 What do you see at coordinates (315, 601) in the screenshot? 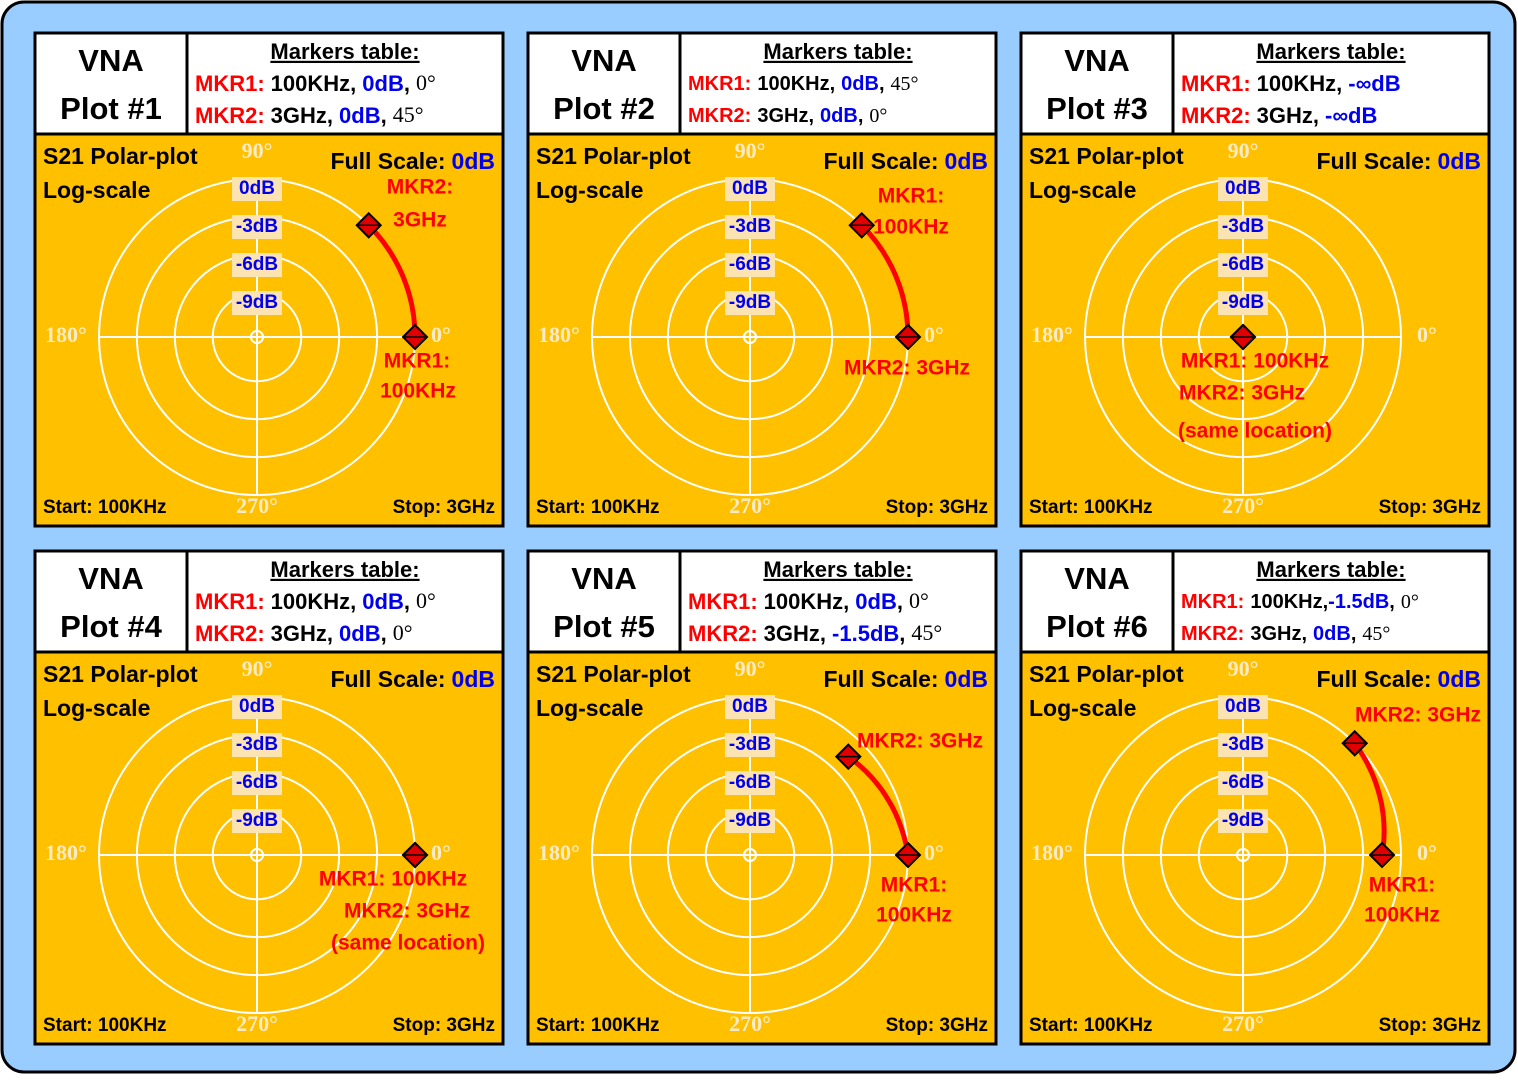
I see `marker-row: MKR1: 100KHz, 0dB, 0°` at bounding box center [315, 601].